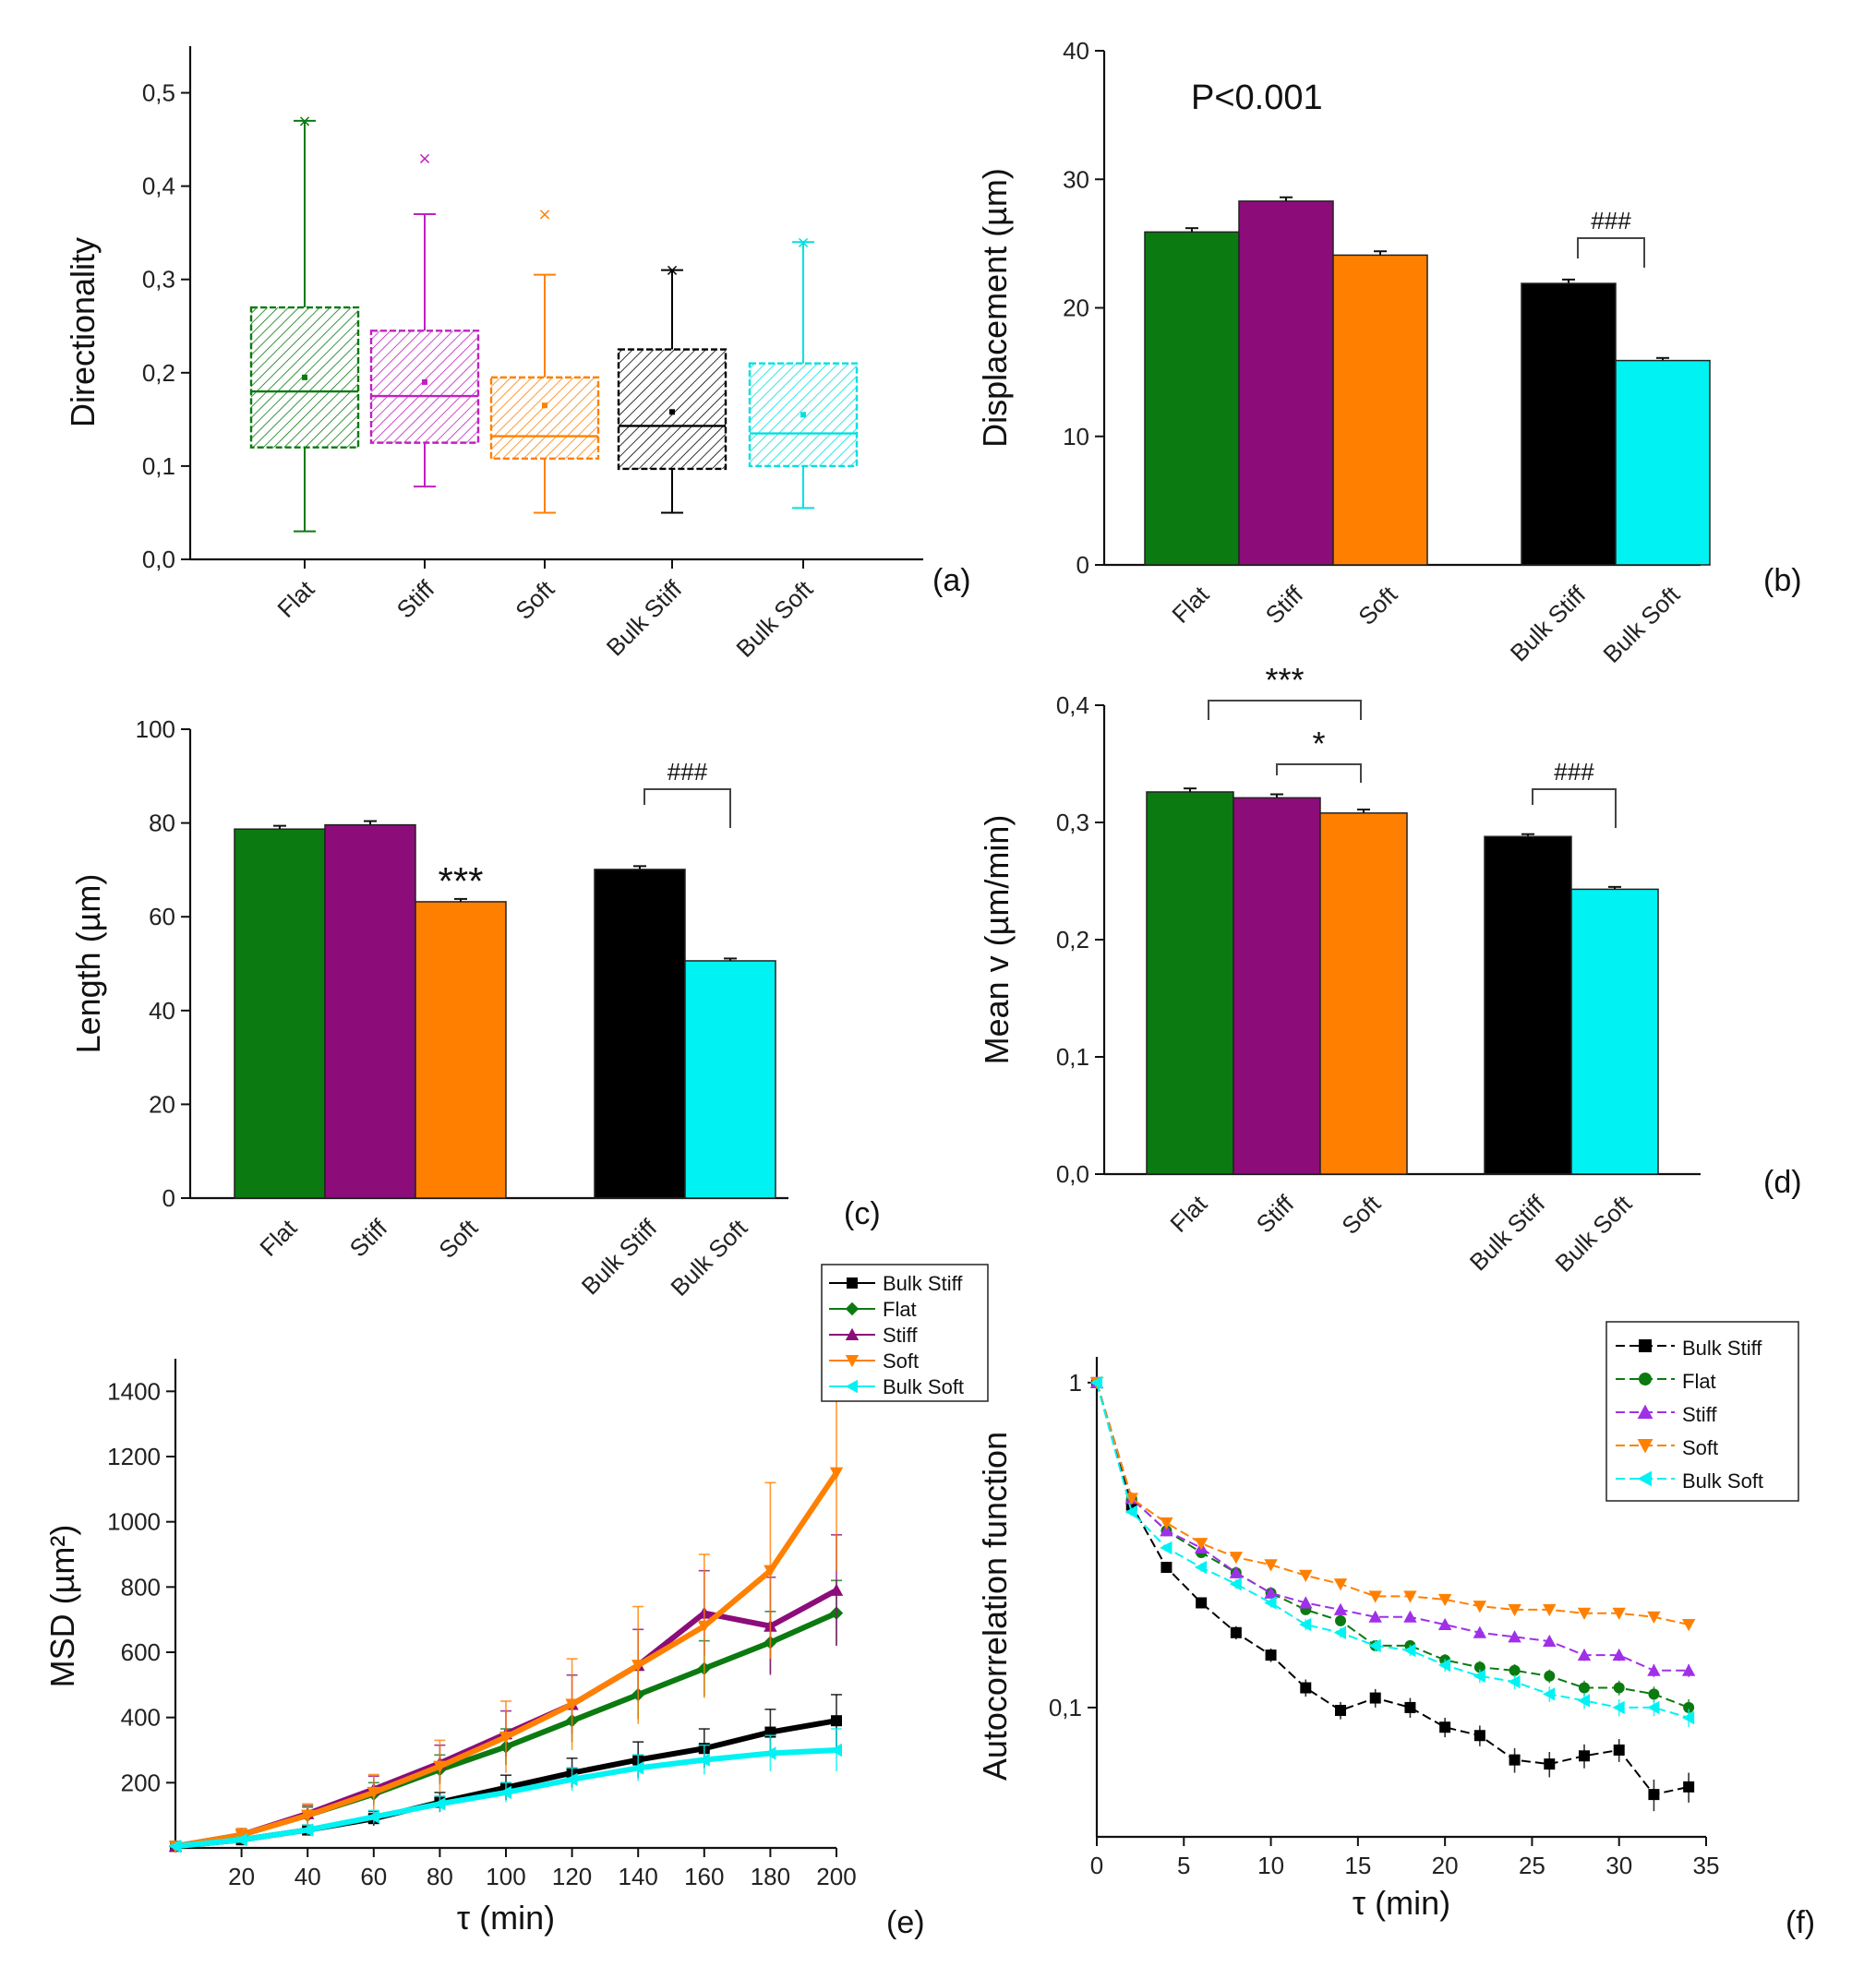  What do you see at coordinates (997, 940) in the screenshot?
I see `y-axis-label: Mean v (µm/min)` at bounding box center [997, 940].